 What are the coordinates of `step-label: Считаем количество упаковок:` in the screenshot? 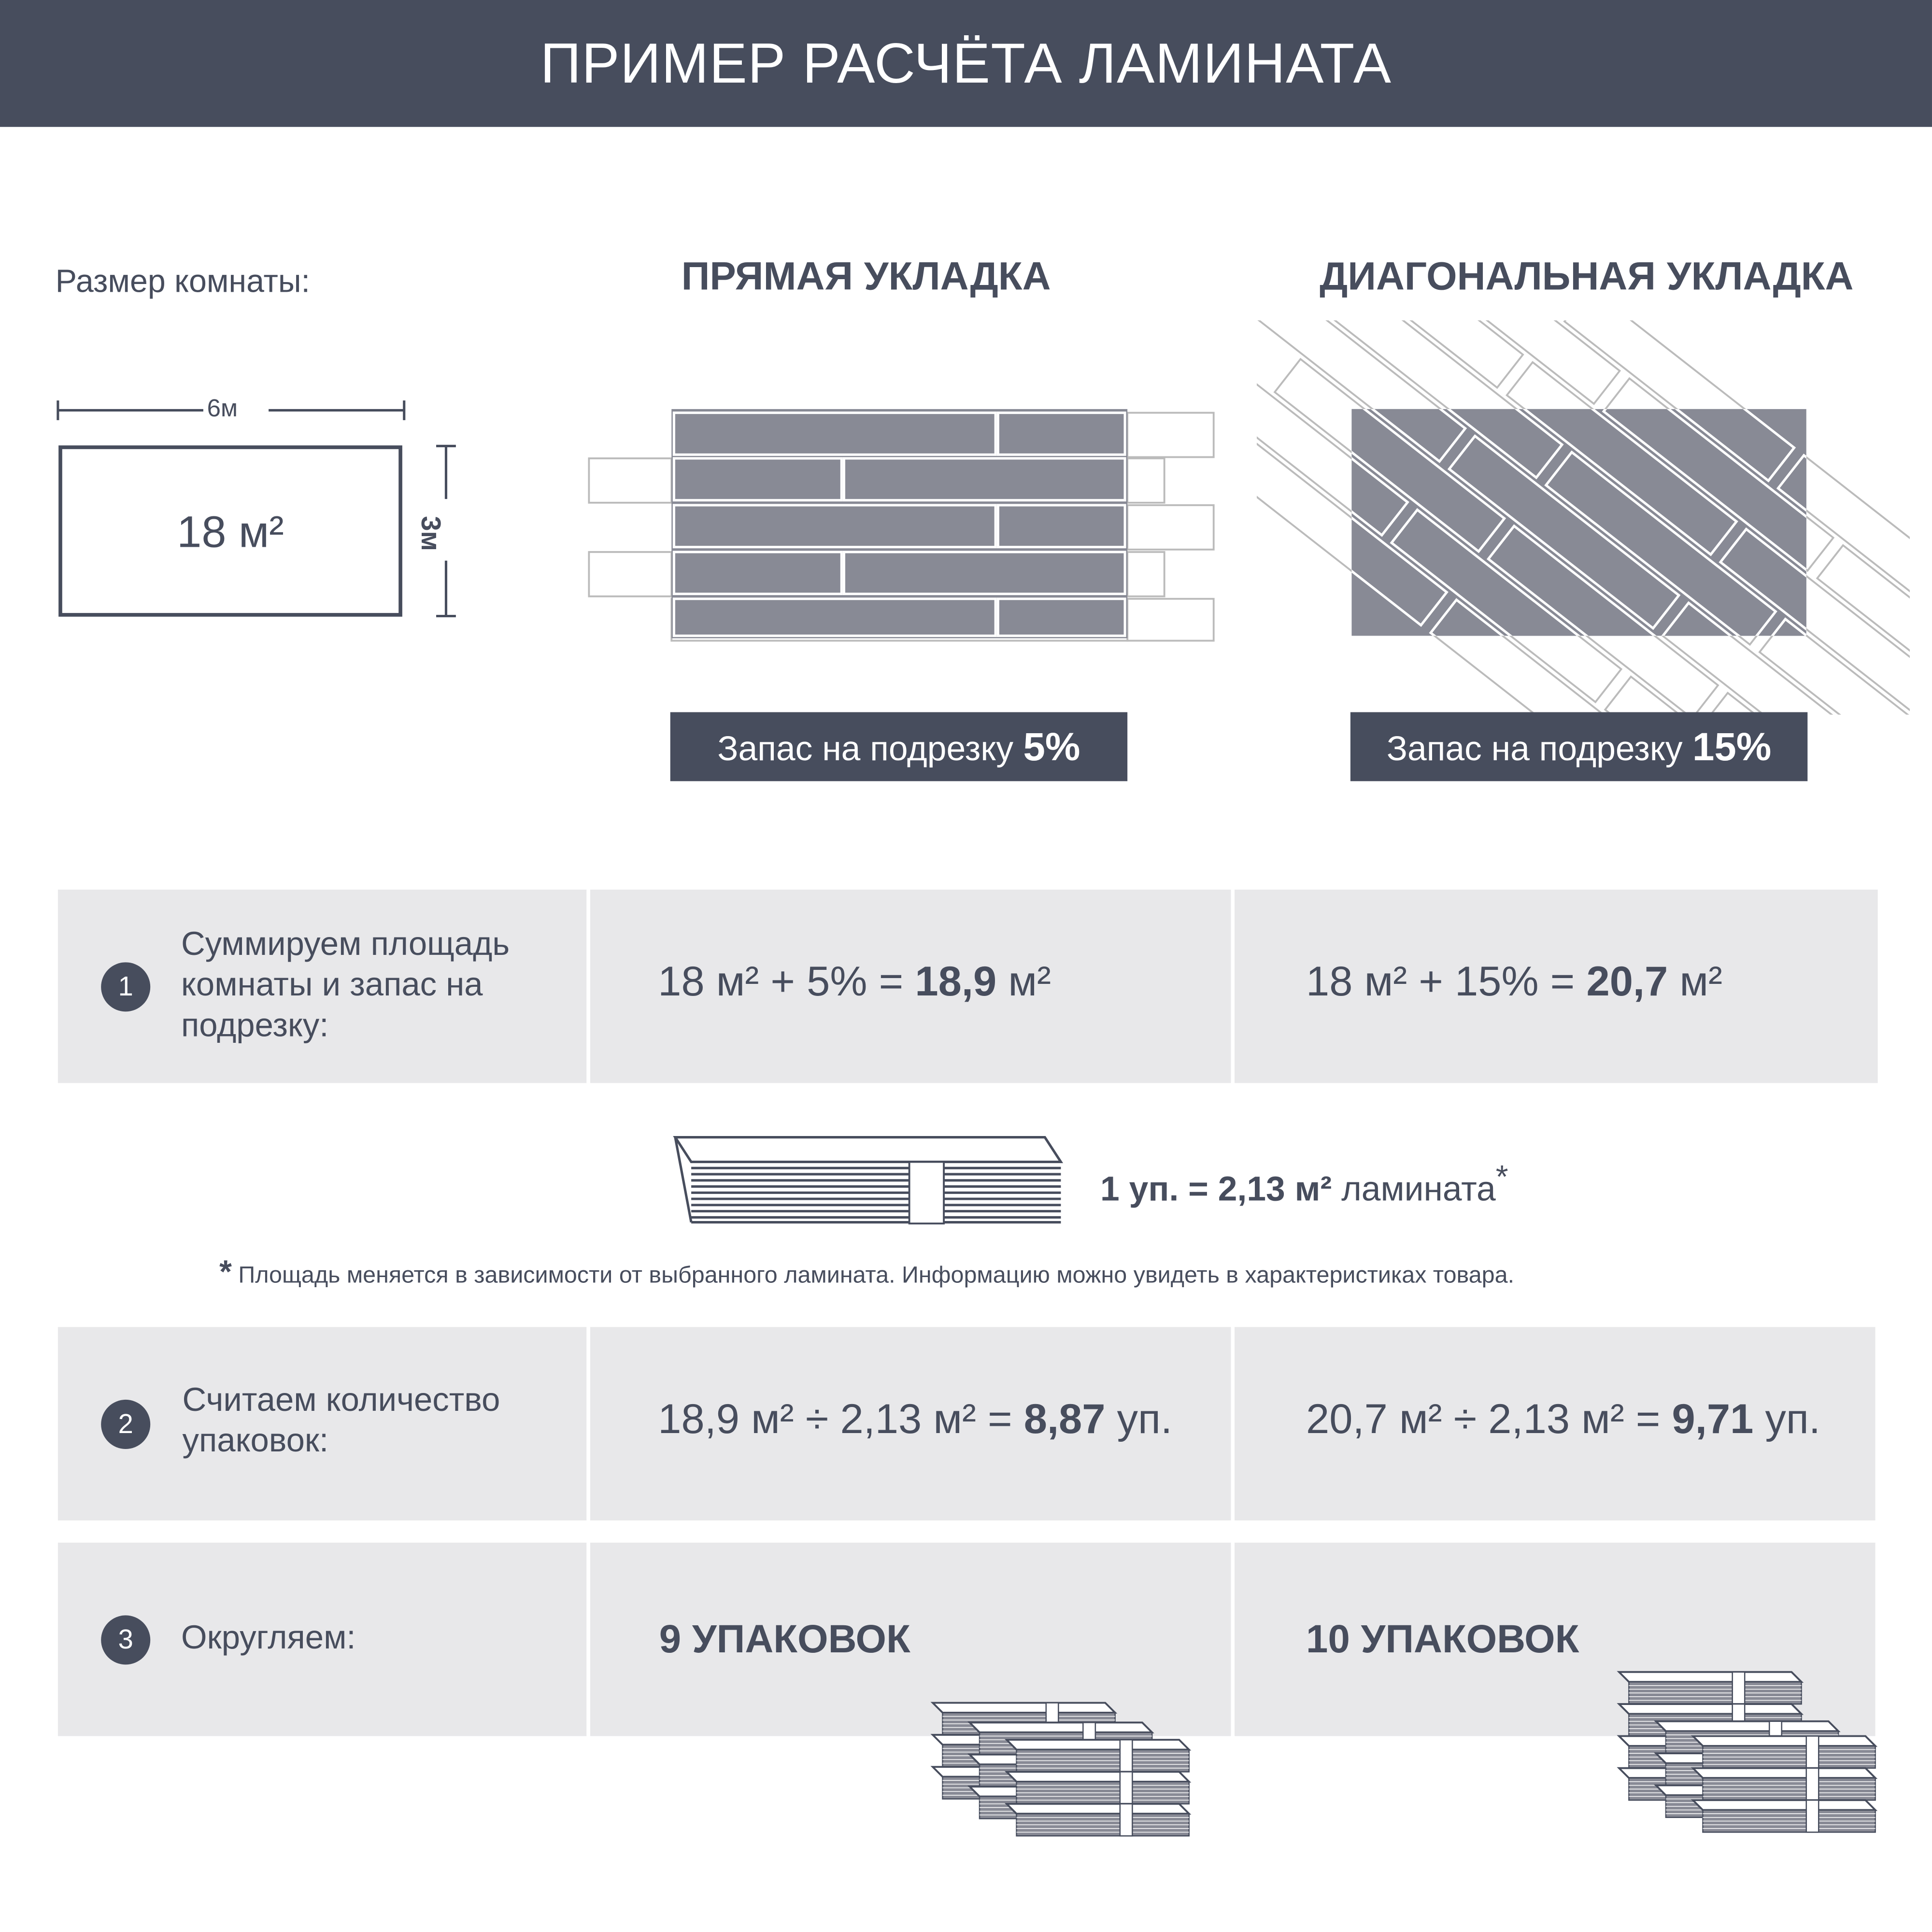 It's located at (341, 1420).